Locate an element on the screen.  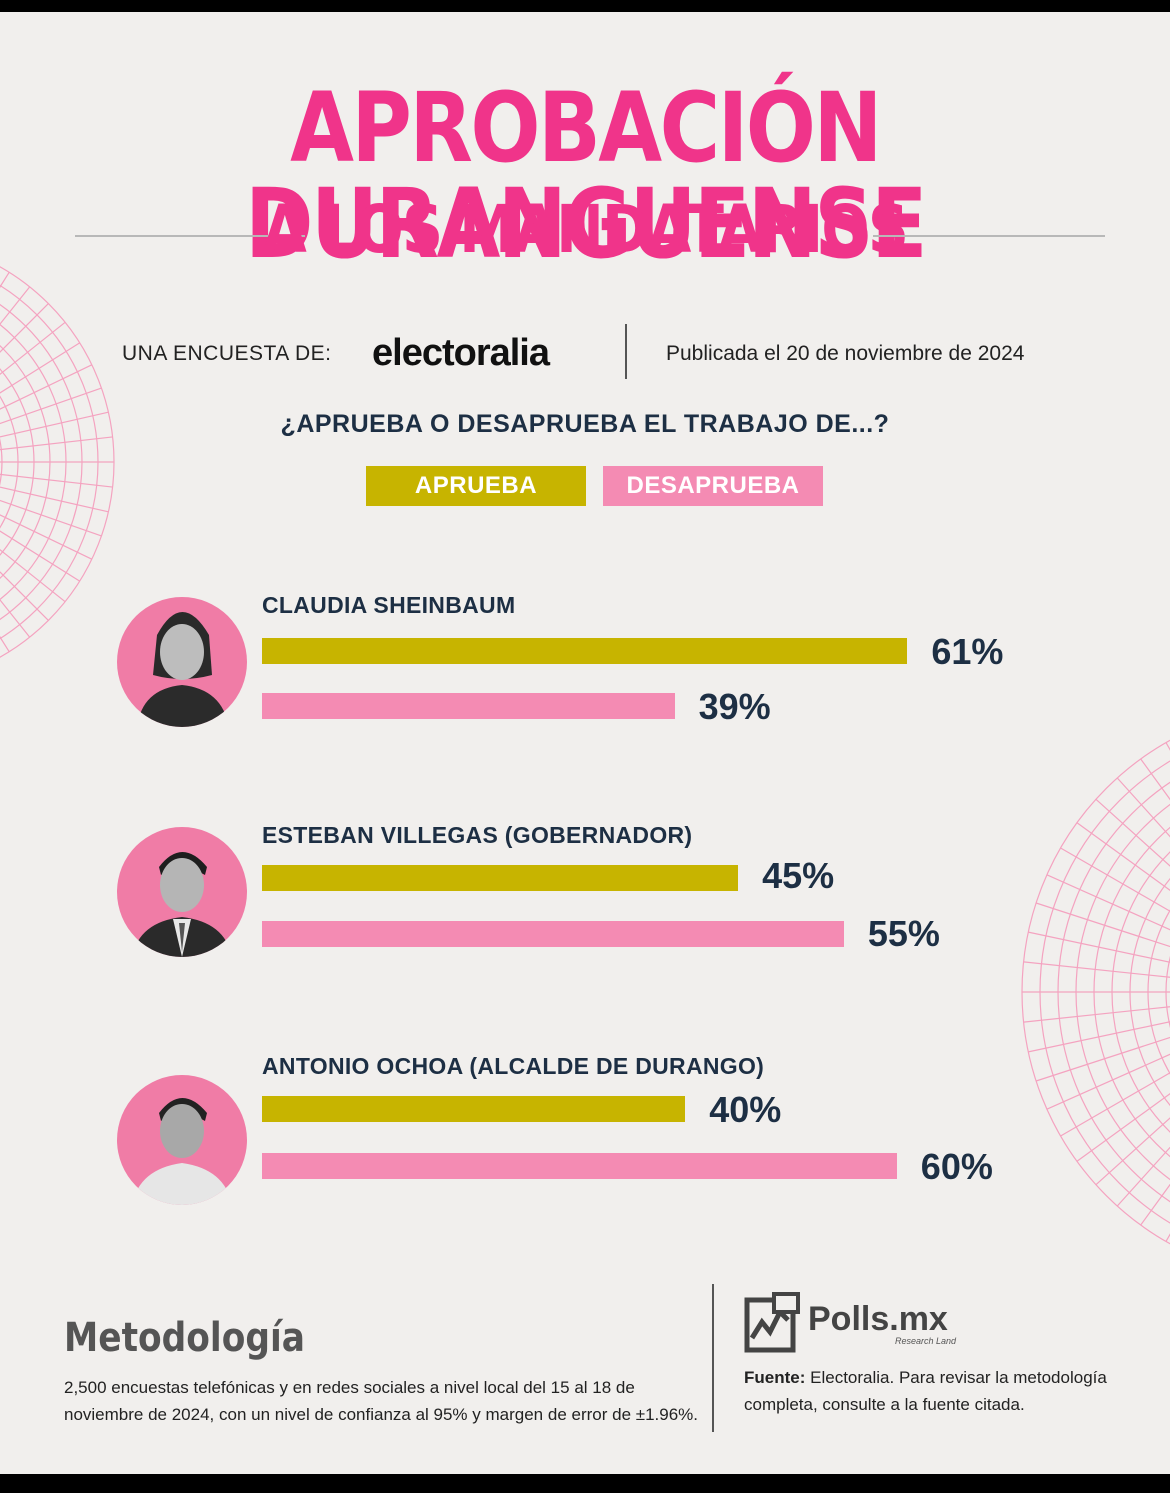
person-name: ESTEBAN VILLEGAS (GOBERNADOR) is located at coordinates (477, 835).